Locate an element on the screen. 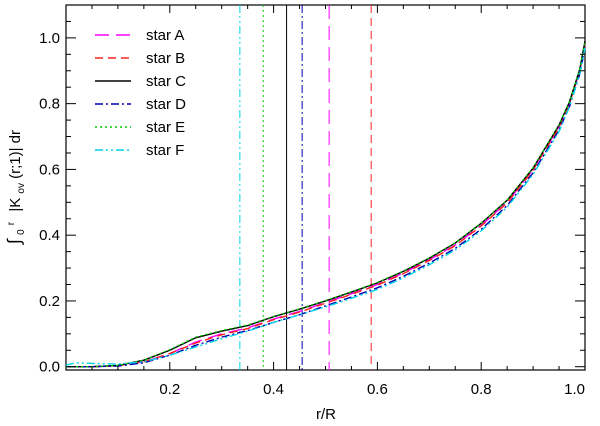  y-label-lower-limit: 0 is located at coordinates (21, 232).